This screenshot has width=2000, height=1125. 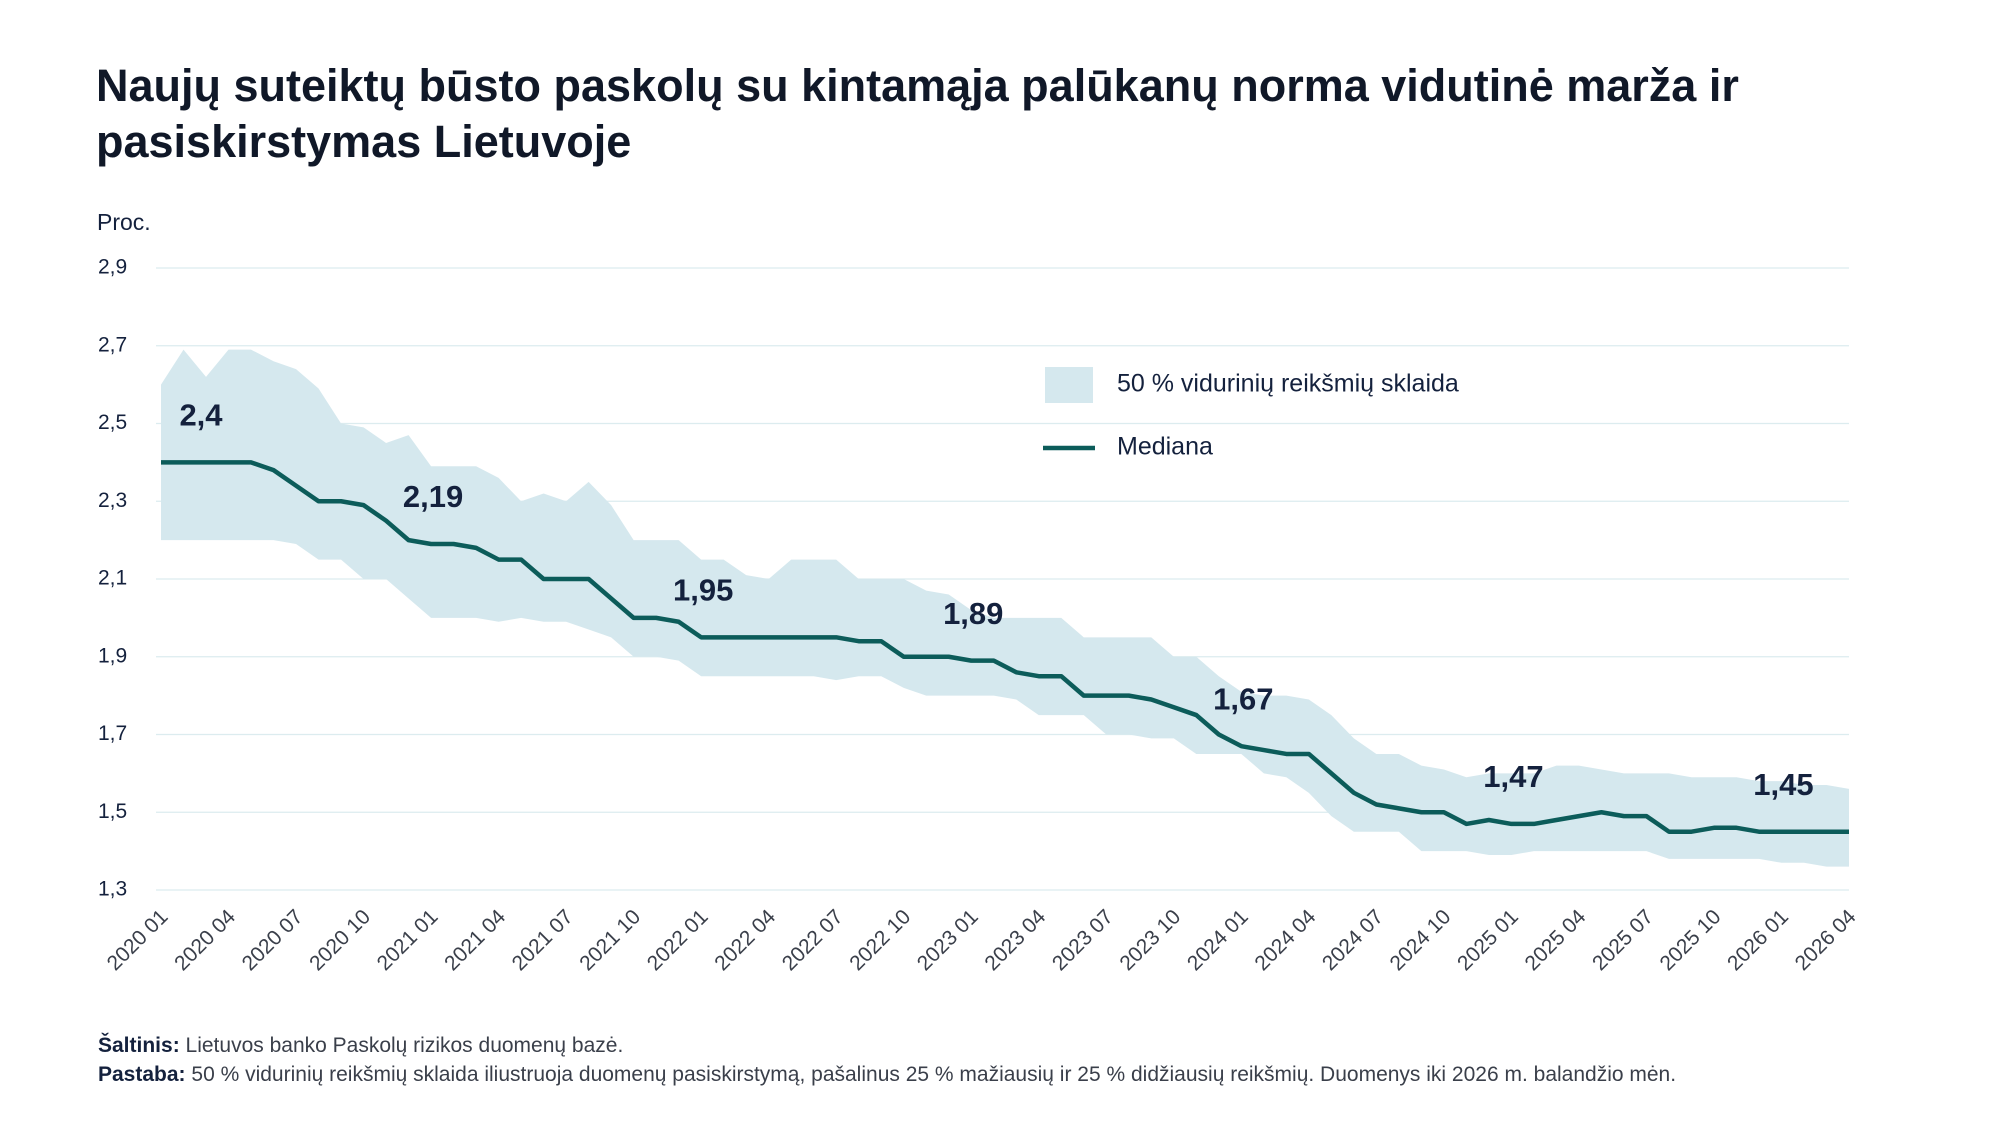 What do you see at coordinates (813, 940) in the screenshot?
I see `x-tick-label: 2022 07` at bounding box center [813, 940].